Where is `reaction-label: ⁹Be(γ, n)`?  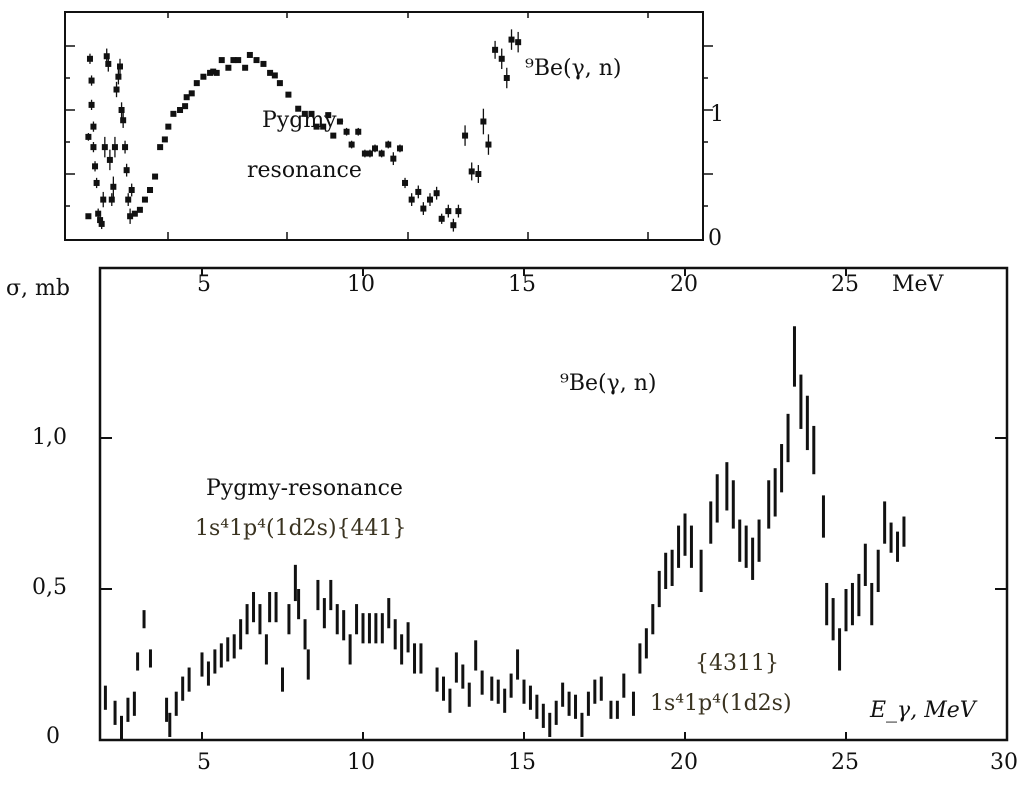
reaction-label: ⁹Be(γ, n) is located at coordinates (608, 383).